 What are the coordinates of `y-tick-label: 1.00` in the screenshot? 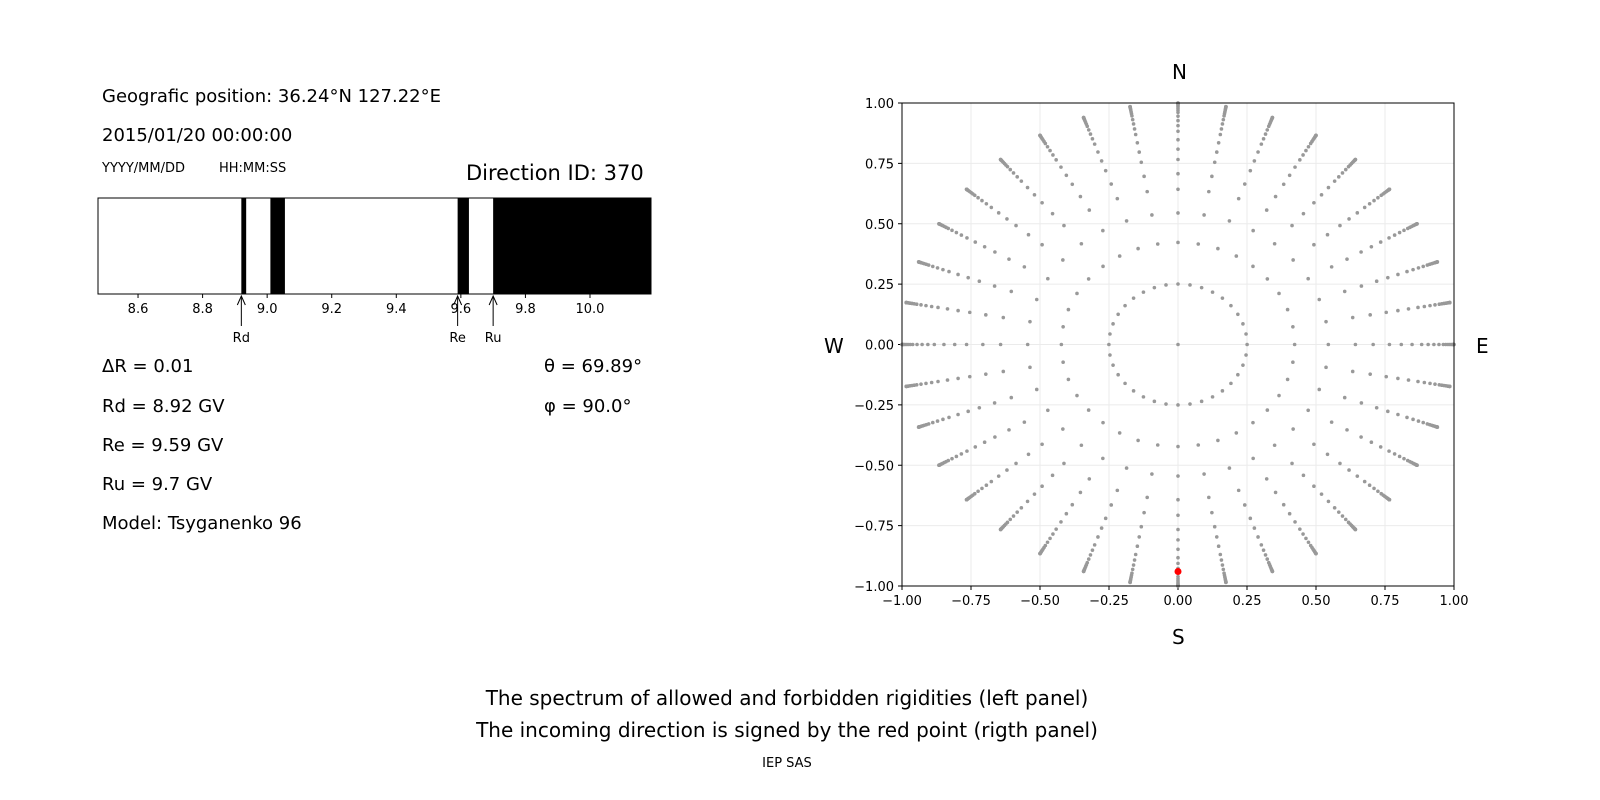 It's located at (879, 104).